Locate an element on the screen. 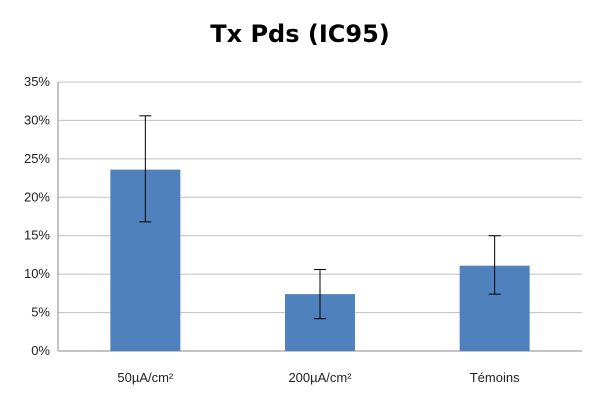  chart-title: Tx Pds (IC95) is located at coordinates (300, 34).